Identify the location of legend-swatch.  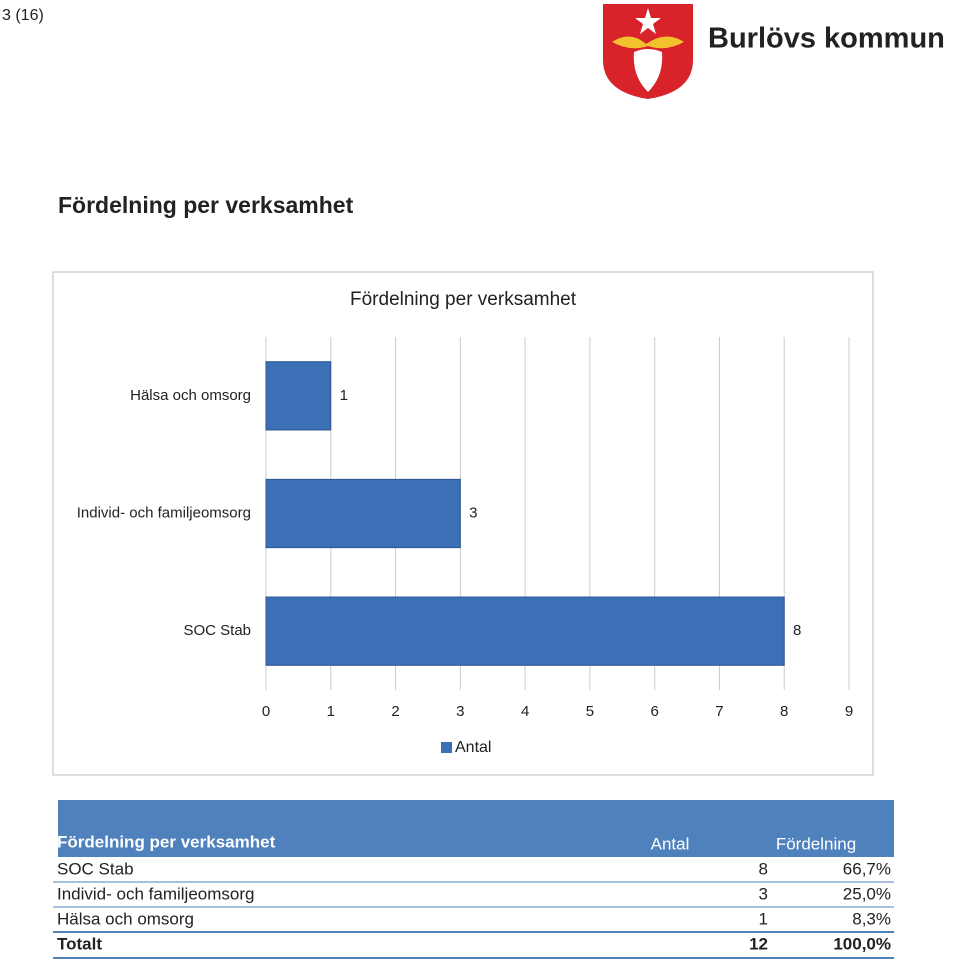
(446, 747).